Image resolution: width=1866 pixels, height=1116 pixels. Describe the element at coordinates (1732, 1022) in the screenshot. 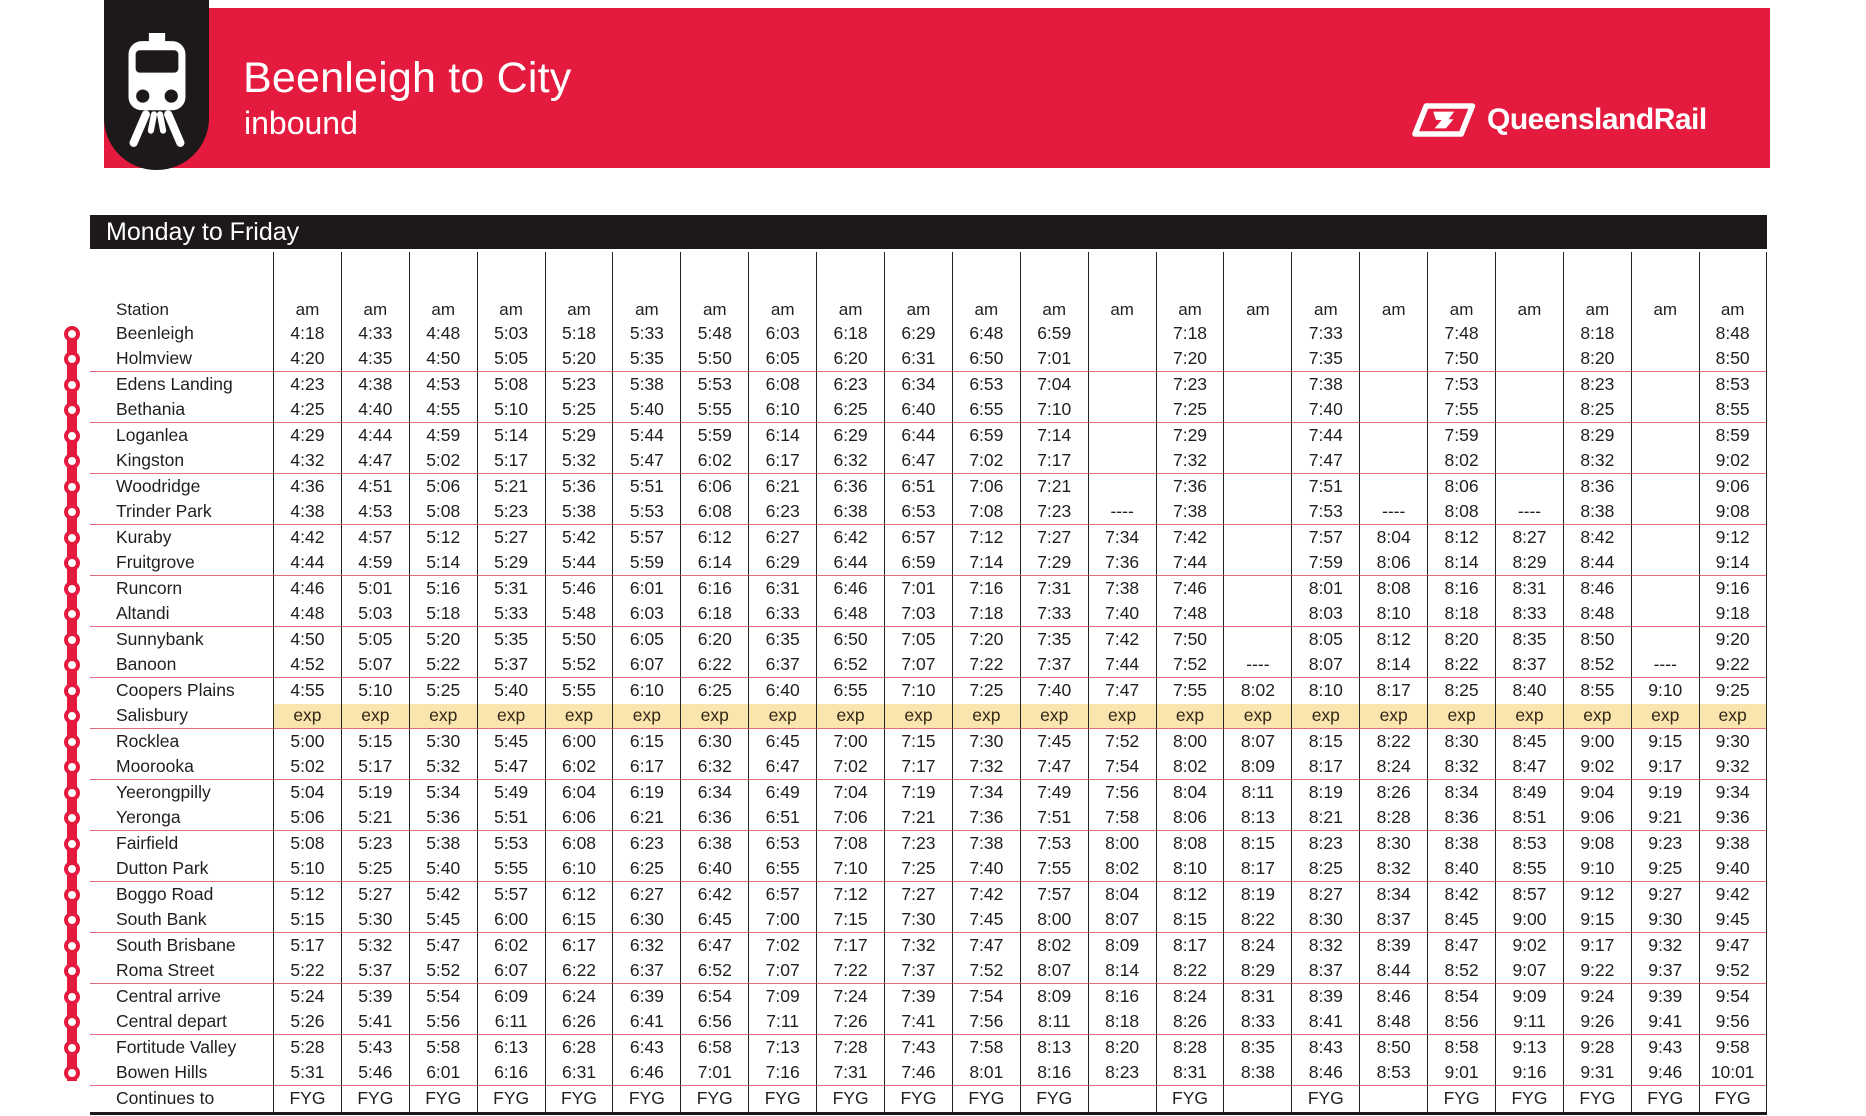

I see `time-cell: 9:56` at that location.